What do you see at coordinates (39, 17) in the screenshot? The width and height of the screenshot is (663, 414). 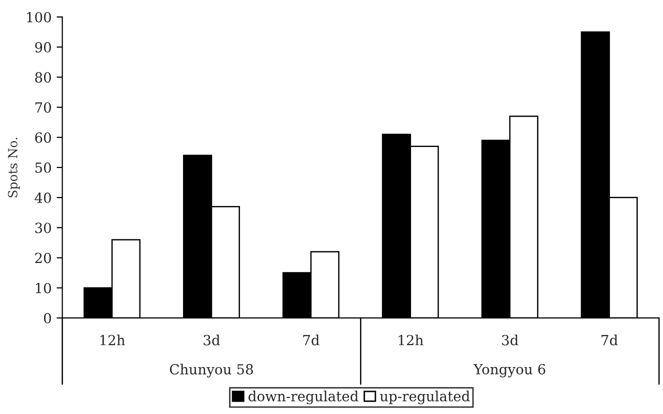 I see `y-tick-label: 100` at bounding box center [39, 17].